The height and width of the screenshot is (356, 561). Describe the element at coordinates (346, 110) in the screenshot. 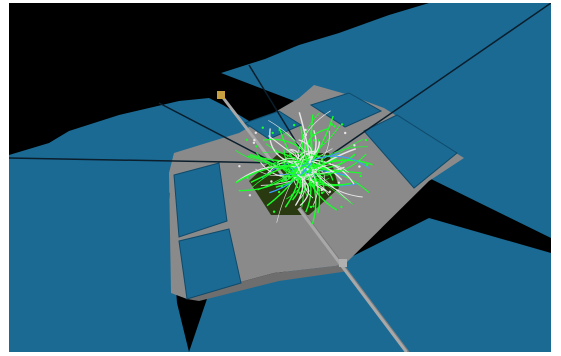

I see `module-top-center` at that location.